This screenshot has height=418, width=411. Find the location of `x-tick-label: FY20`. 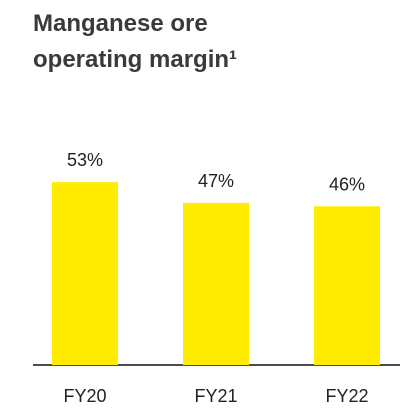

x-tick-label: FY20 is located at coordinates (84, 396).